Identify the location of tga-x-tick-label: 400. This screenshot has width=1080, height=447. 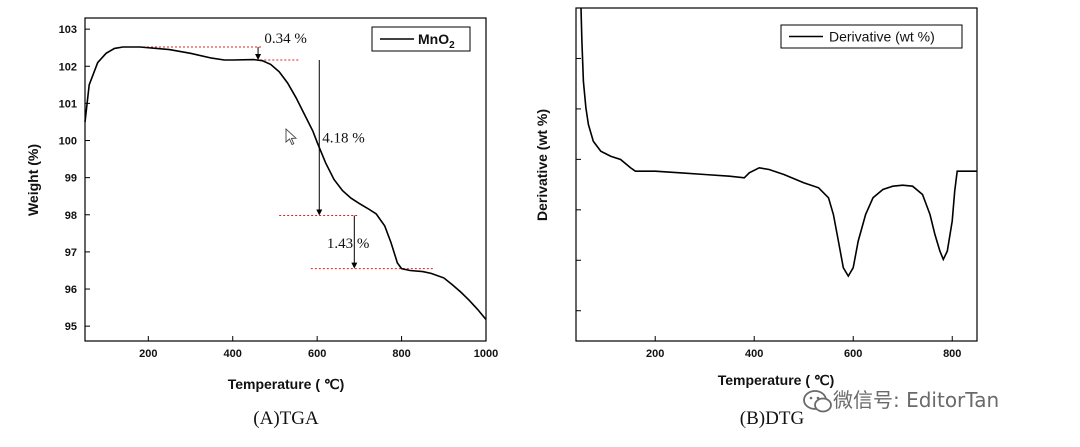
(233, 354).